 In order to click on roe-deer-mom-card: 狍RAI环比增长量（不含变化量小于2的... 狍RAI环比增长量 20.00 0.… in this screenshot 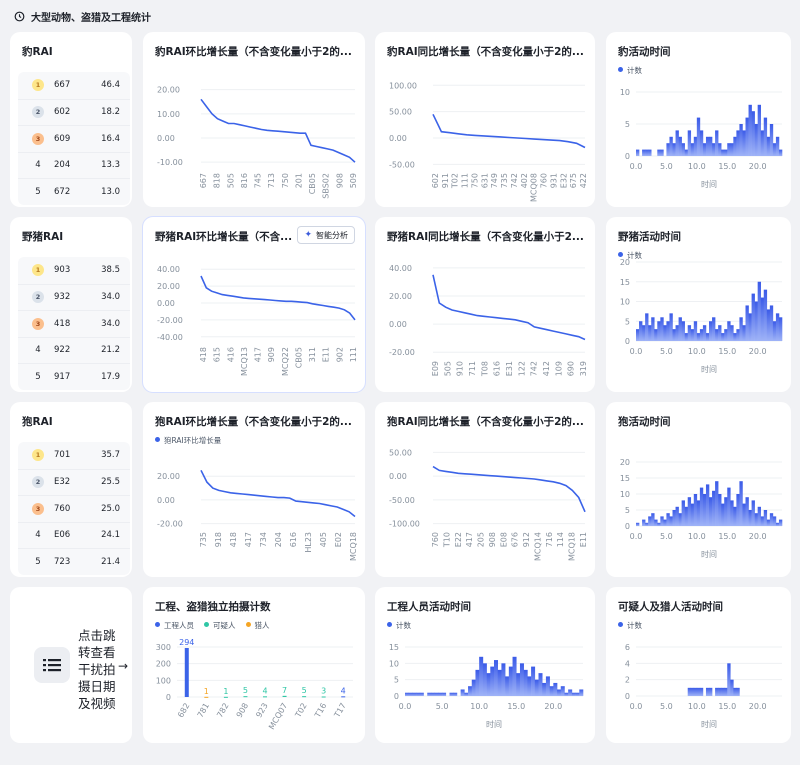, I will do `click(254, 489)`.